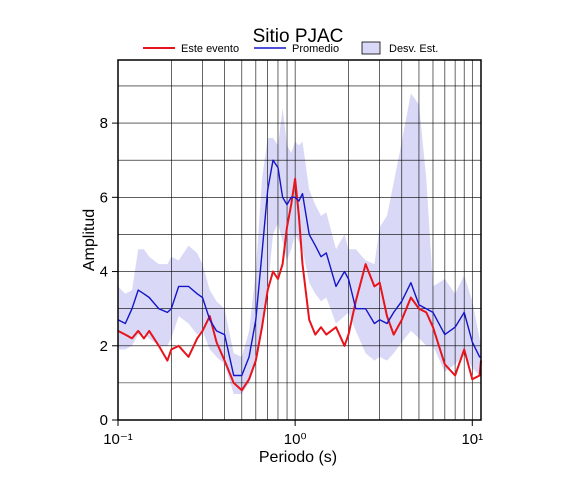  I want to click on y-tick-label: 2, so click(104, 346).